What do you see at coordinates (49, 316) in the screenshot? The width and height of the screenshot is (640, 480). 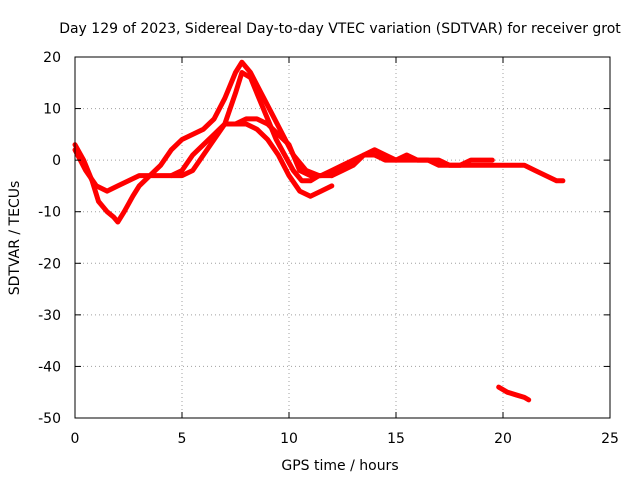 I see `y-tick-label: -30` at bounding box center [49, 316].